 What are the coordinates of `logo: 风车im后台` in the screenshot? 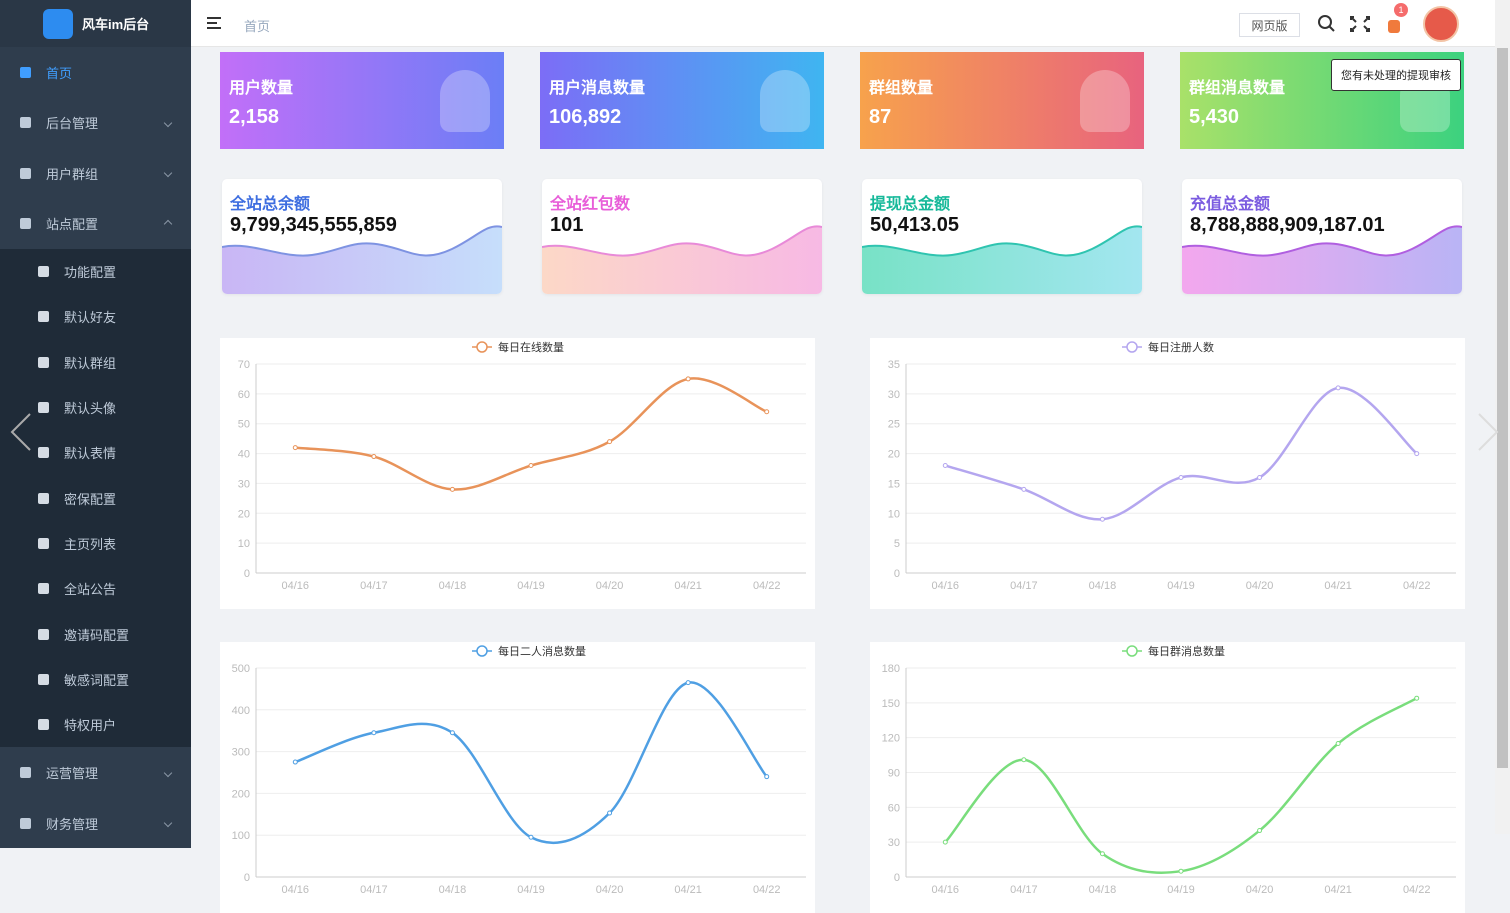 It's located at (95, 23).